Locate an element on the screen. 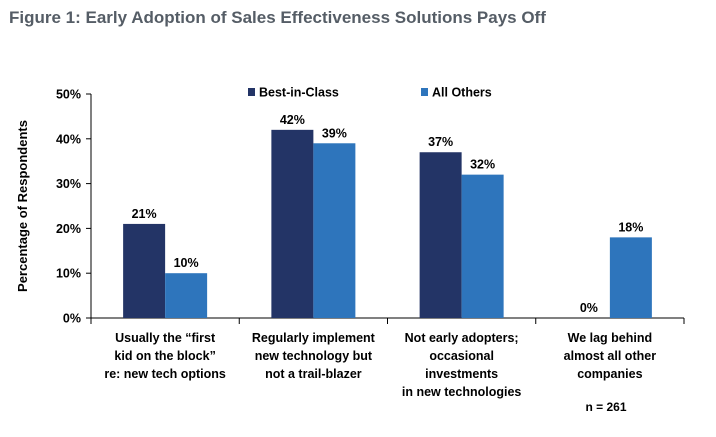  y-tick-label: 40% is located at coordinates (68, 139).